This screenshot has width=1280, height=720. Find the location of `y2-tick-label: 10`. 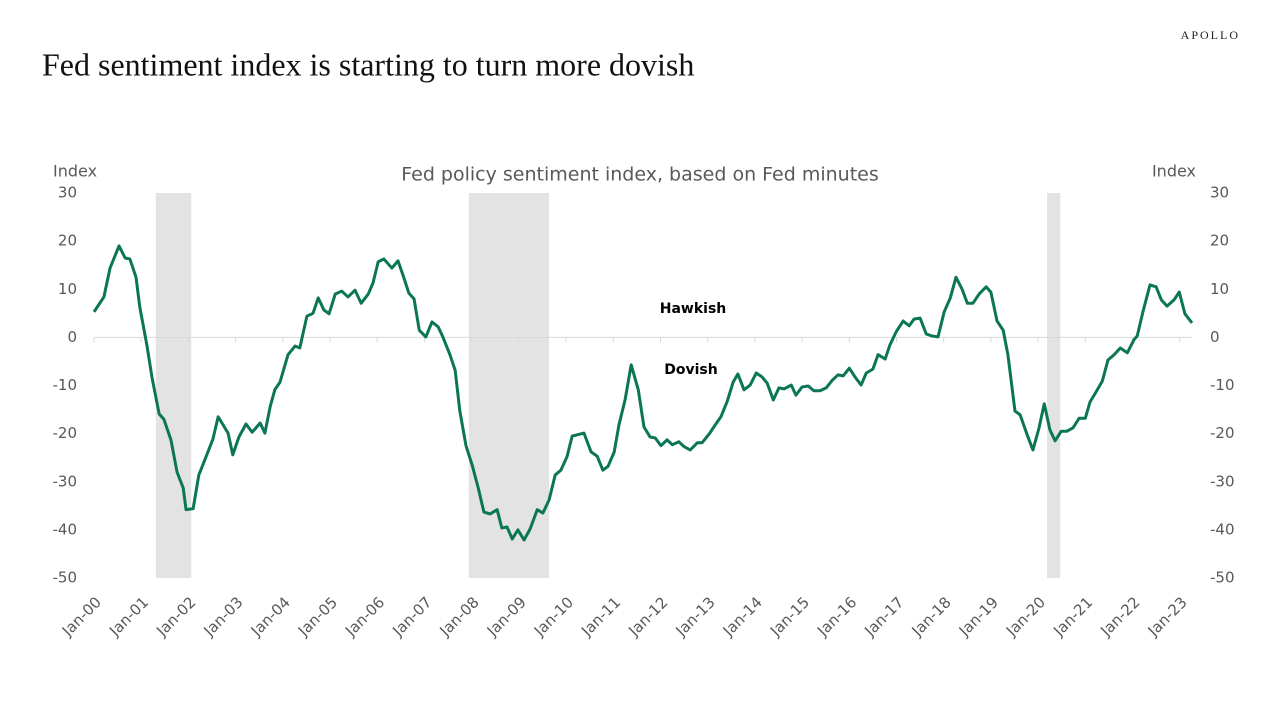

y2-tick-label: 10 is located at coordinates (1219, 289).